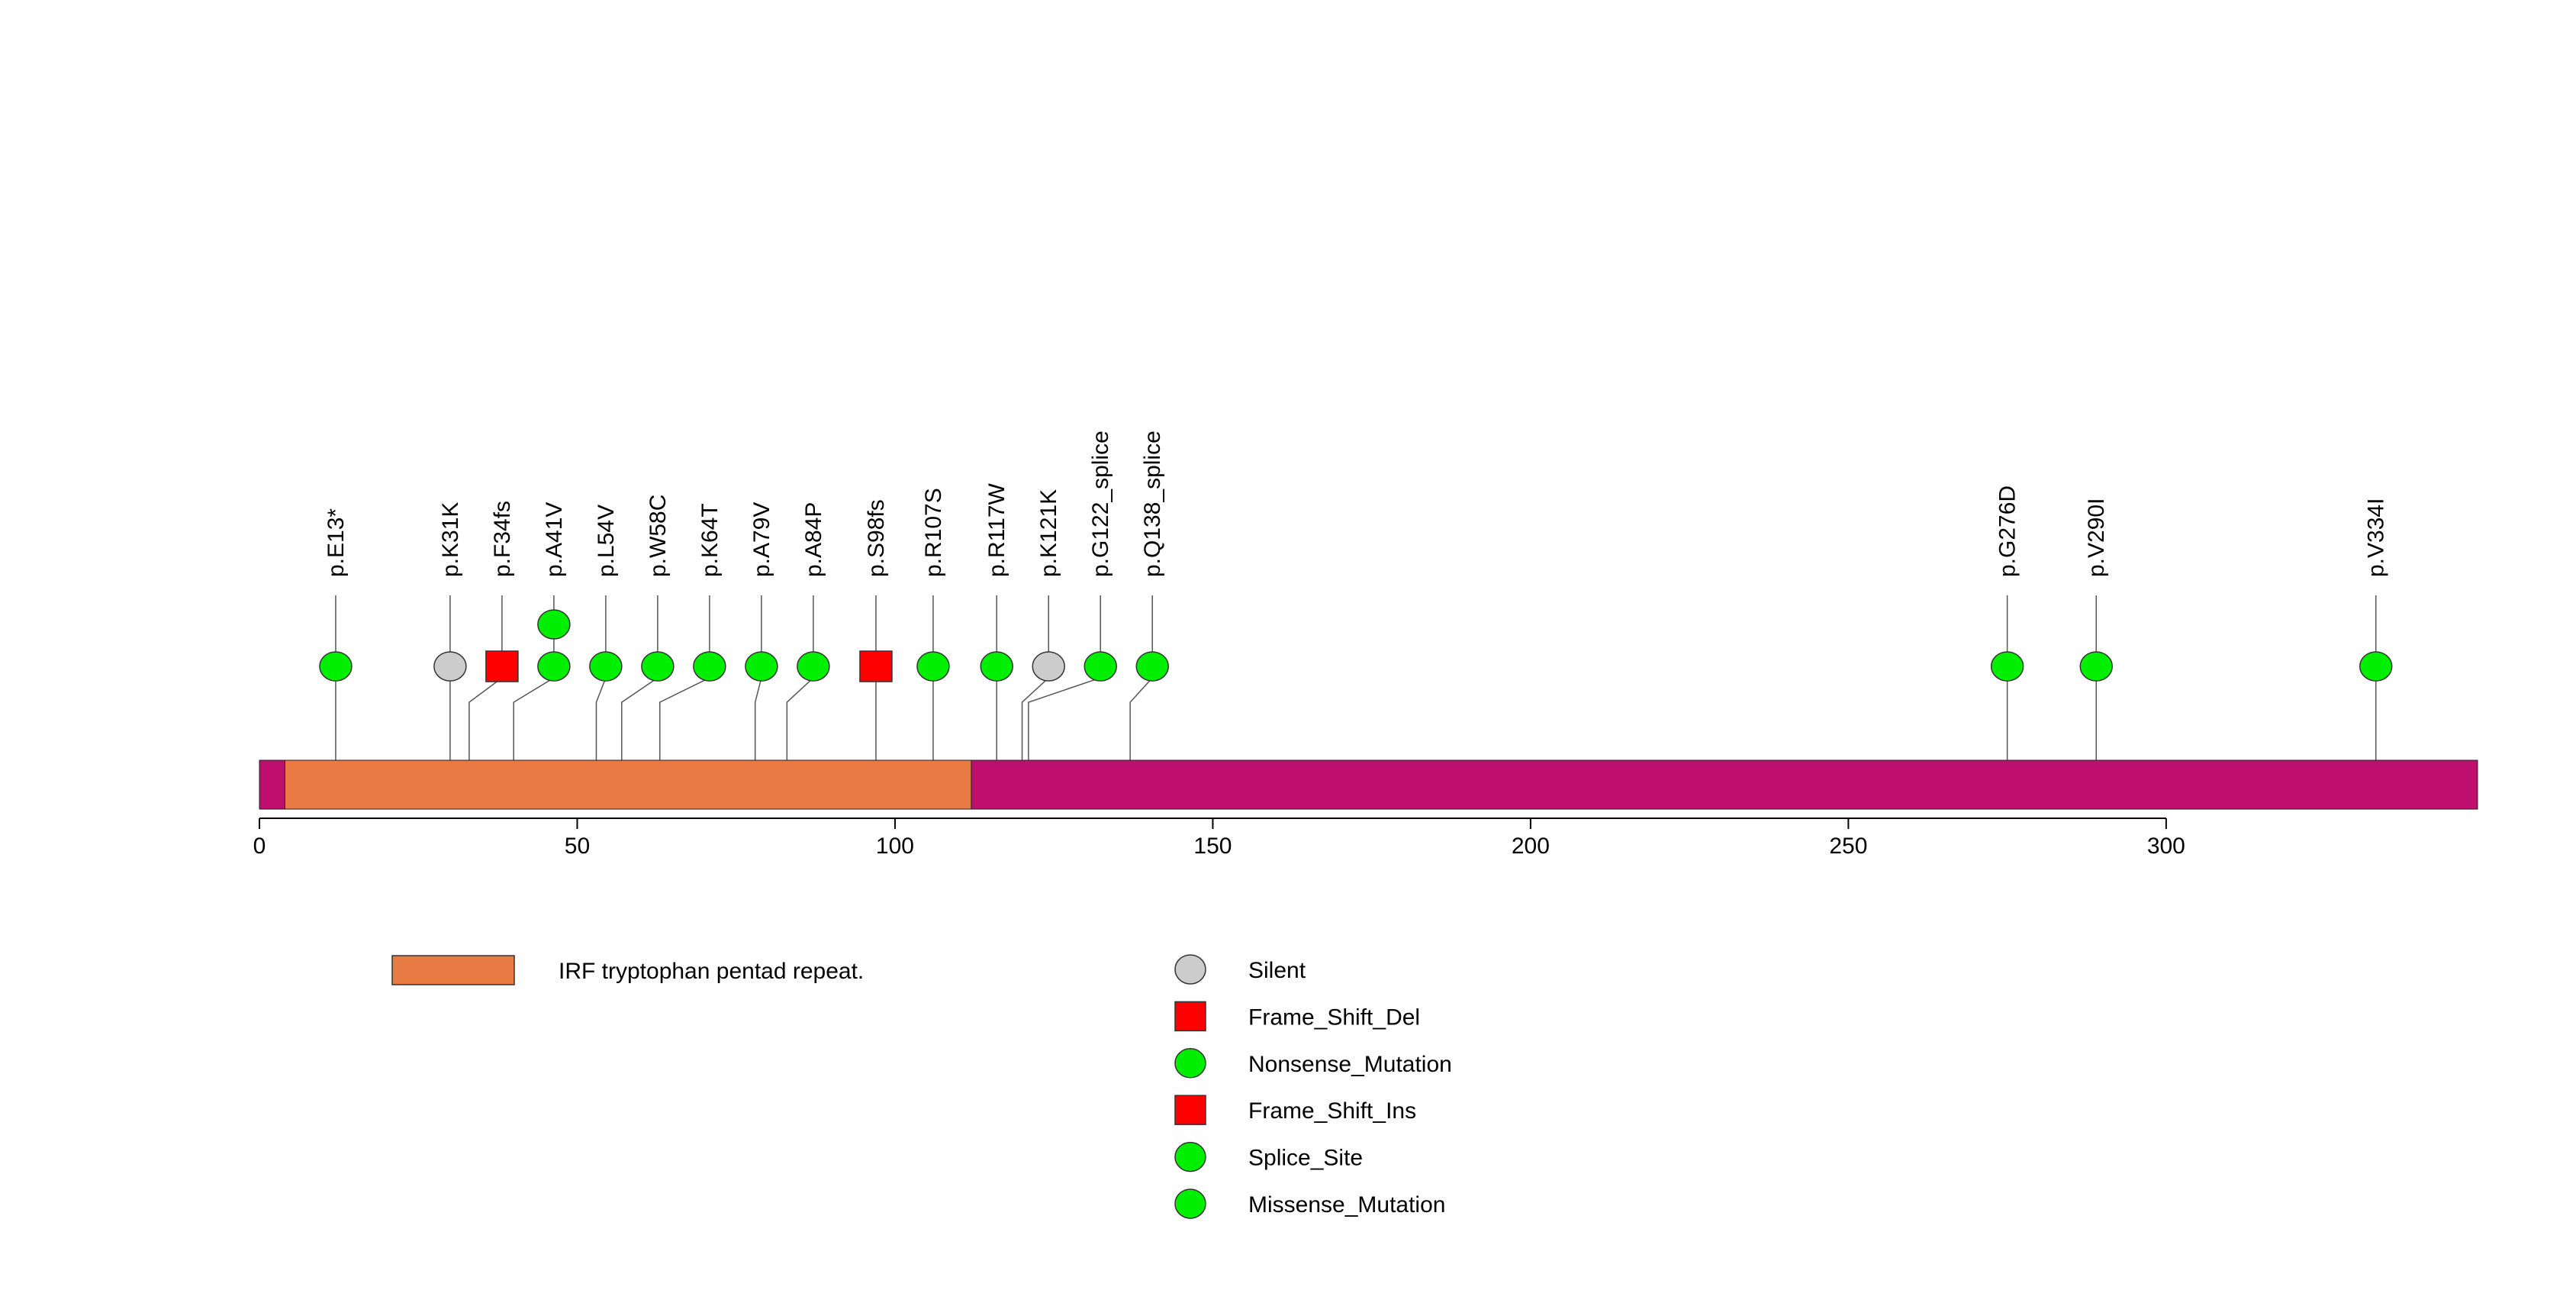 This screenshot has height=1290, width=2576. I want to click on x-tick-label: 0, so click(259, 847).